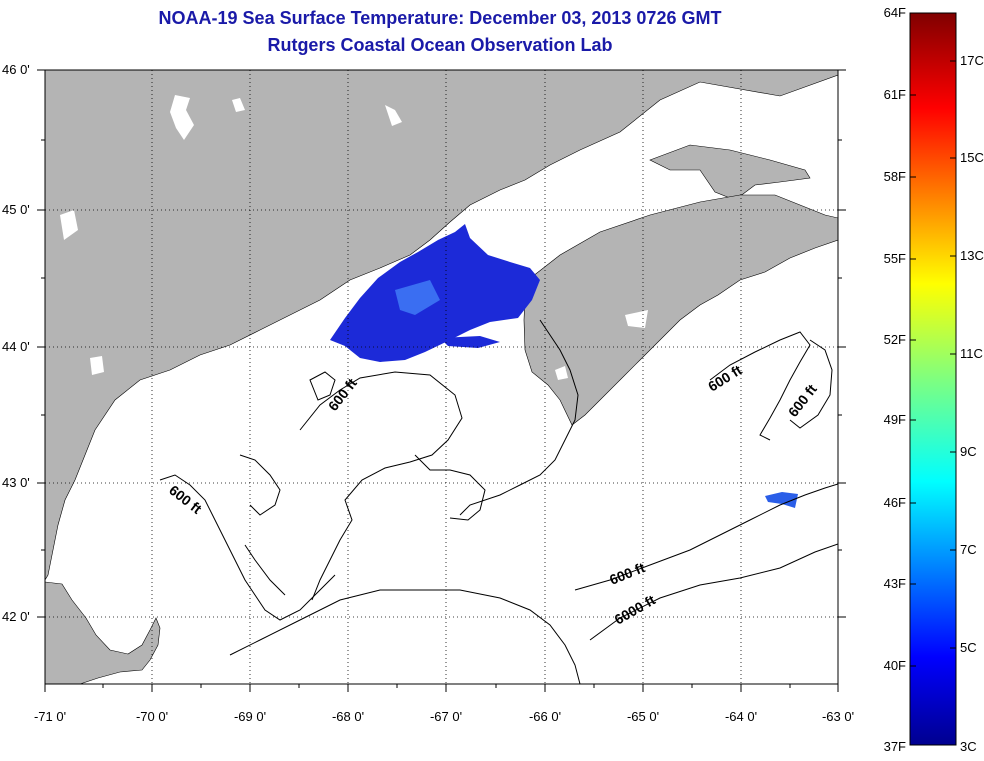 The image size is (984, 761). What do you see at coordinates (933, 363) in the screenshot?
I see `colorbar-ticks` at bounding box center [933, 363].